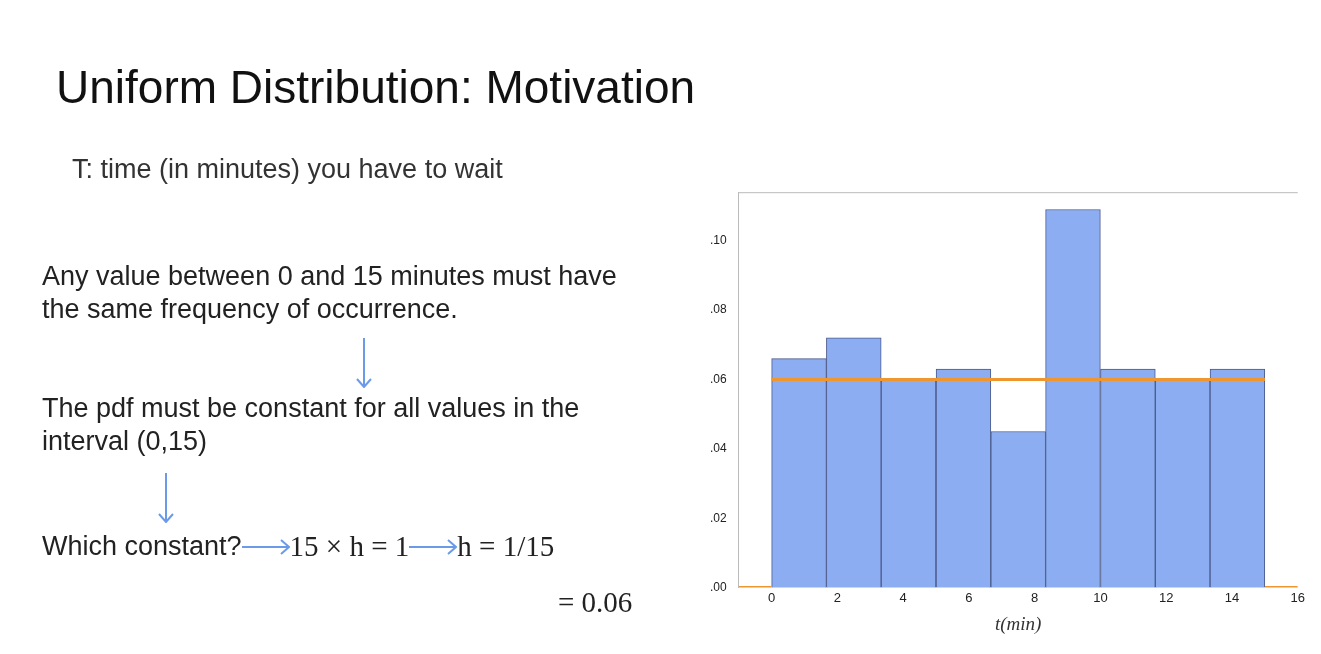 This screenshot has height=654, width=1321. What do you see at coordinates (376, 87) in the screenshot?
I see `chart-title: Uniform Distribution: Motivation` at bounding box center [376, 87].